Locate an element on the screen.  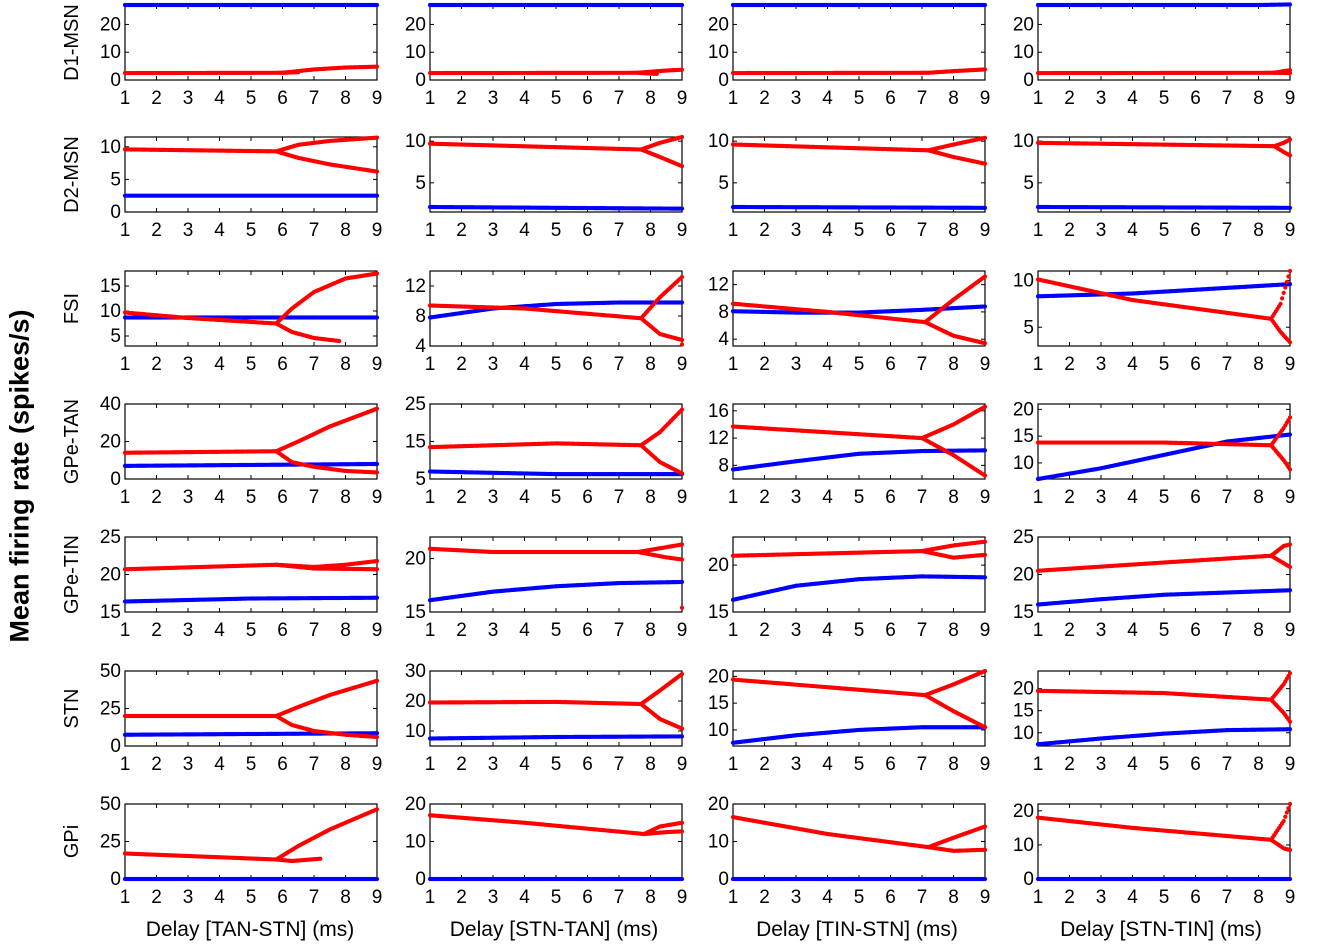
y-tick-label: 8 is located at coordinates (420, 316).